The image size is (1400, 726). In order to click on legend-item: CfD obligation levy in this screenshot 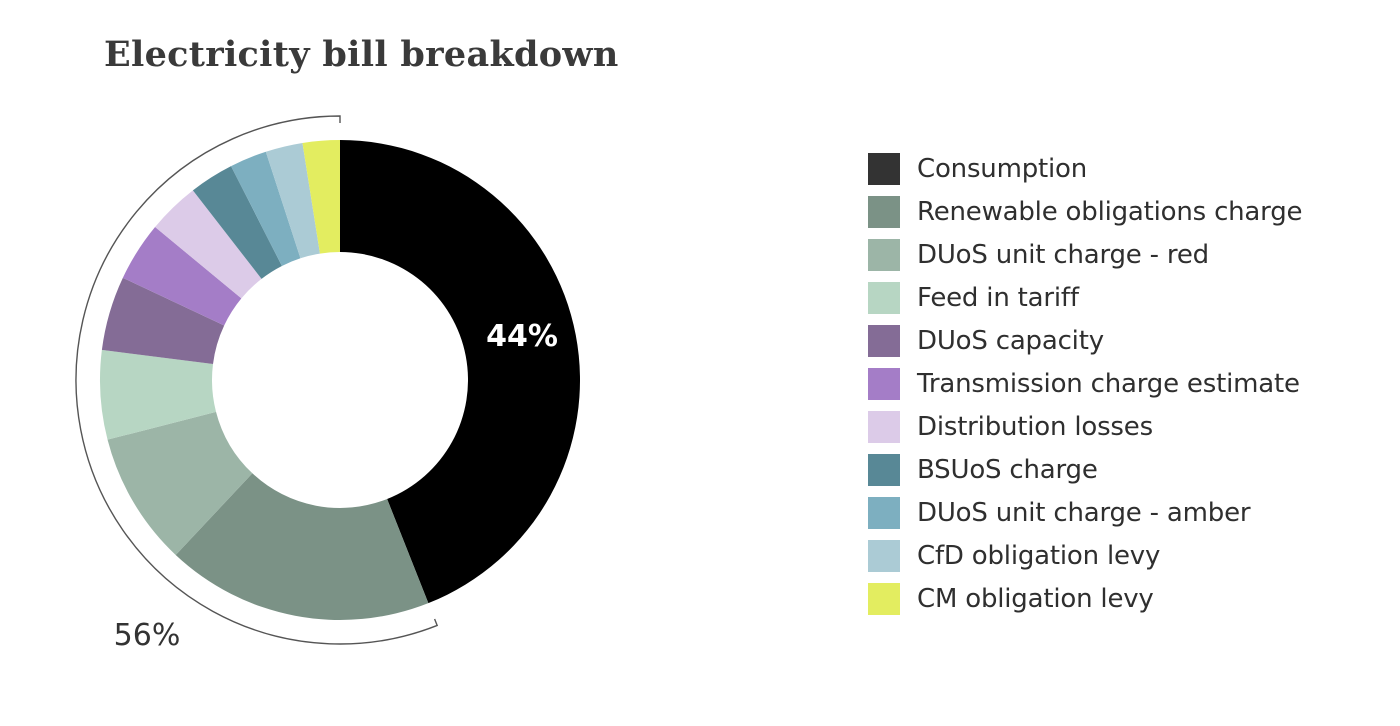, I will do `click(1085, 556)`.